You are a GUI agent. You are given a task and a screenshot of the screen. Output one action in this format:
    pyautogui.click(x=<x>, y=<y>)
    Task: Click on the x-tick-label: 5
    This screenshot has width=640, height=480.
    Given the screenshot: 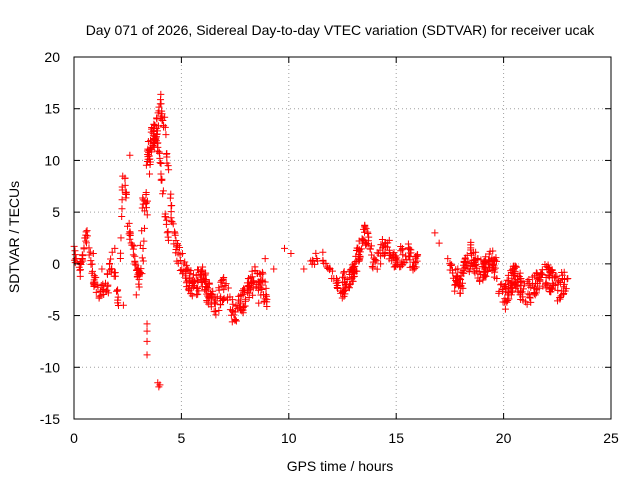 What is the action you would take?
    pyautogui.click(x=182, y=438)
    